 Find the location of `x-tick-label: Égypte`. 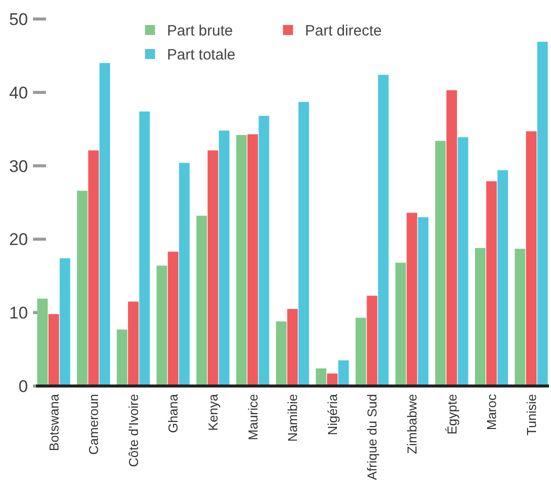

x-tick-label: Égypte is located at coordinates (452, 414).